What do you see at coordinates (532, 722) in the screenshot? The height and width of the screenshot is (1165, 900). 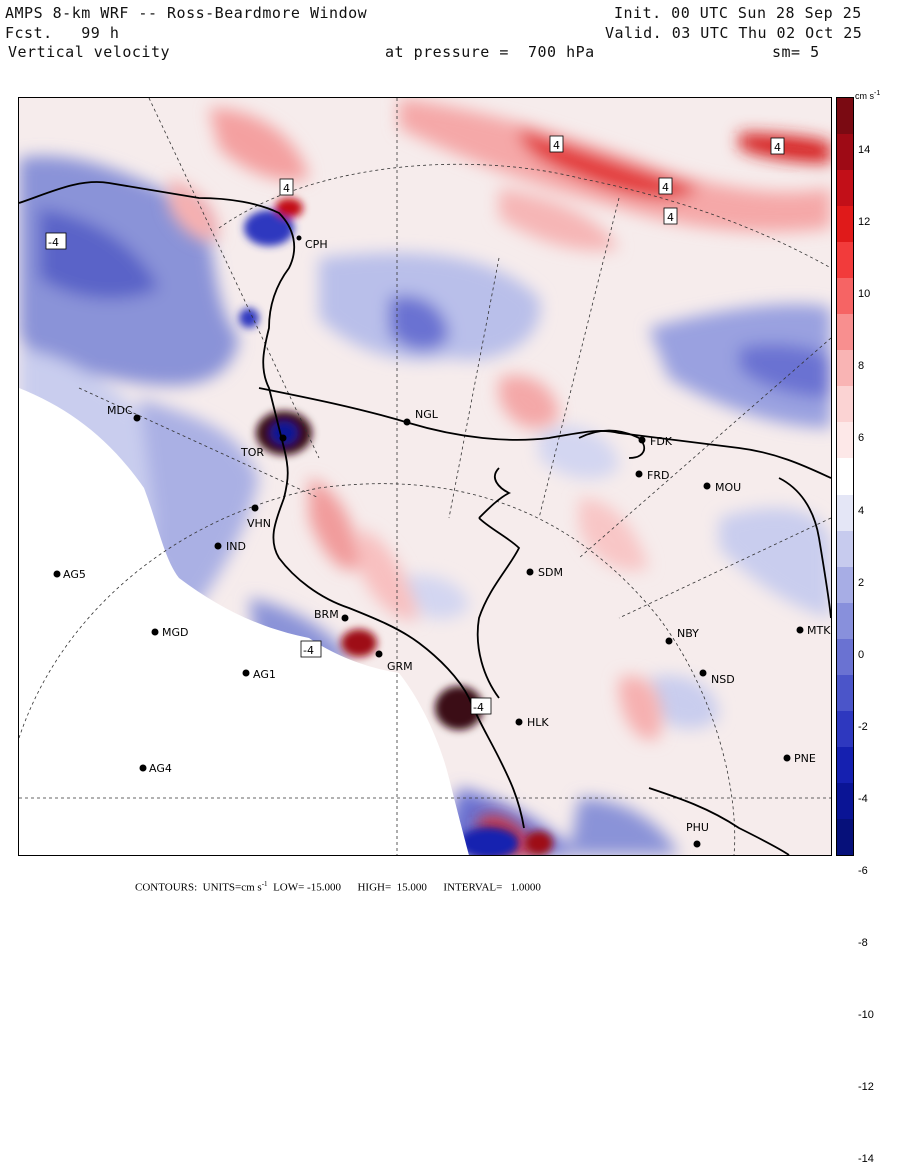 I see `station-HLK: HLK` at bounding box center [532, 722].